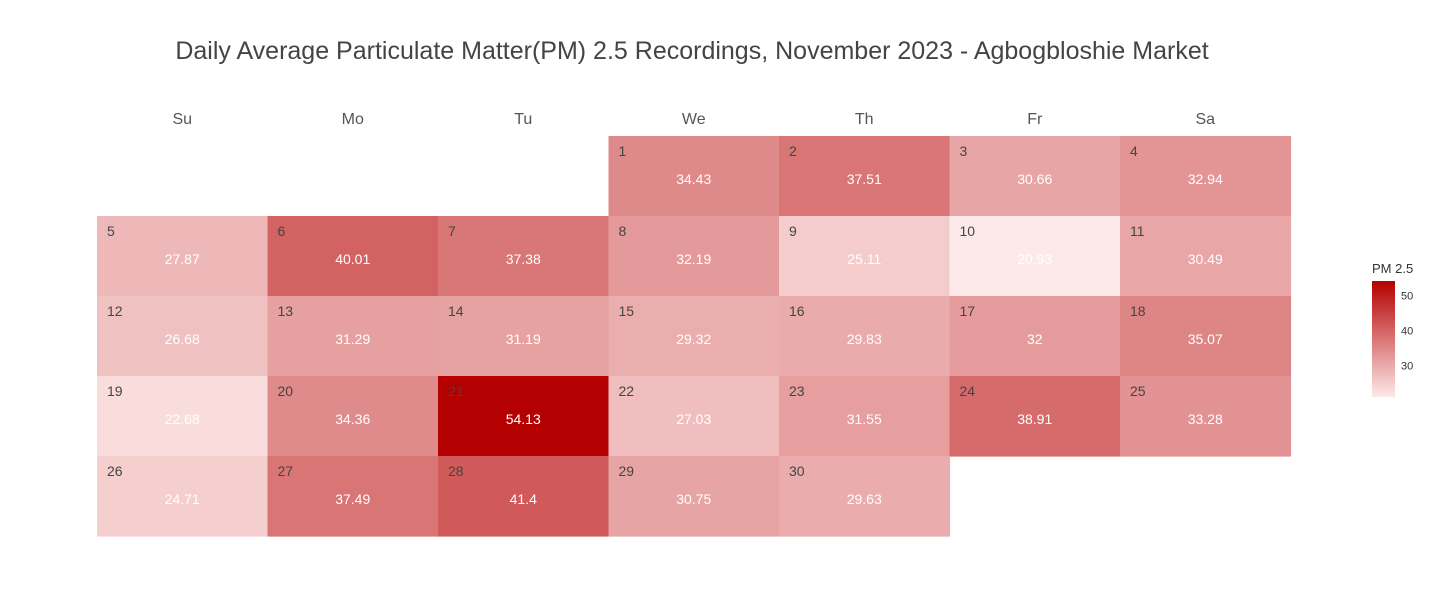  I want to click on calendar-cell: 13 31.29, so click(353, 336).